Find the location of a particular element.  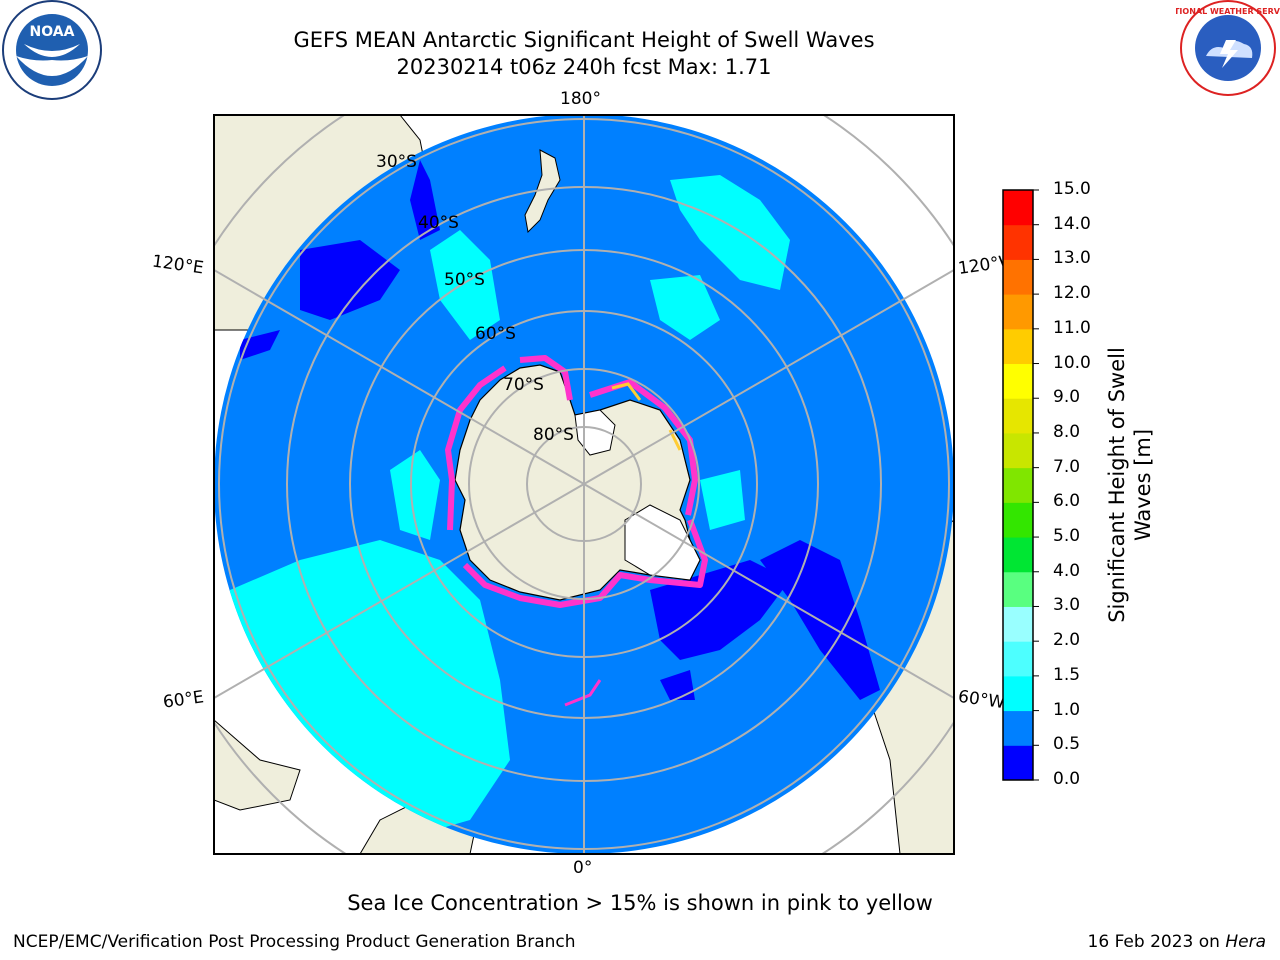

footer-date-text: 16 Feb 2023 on is located at coordinates (1156, 942).